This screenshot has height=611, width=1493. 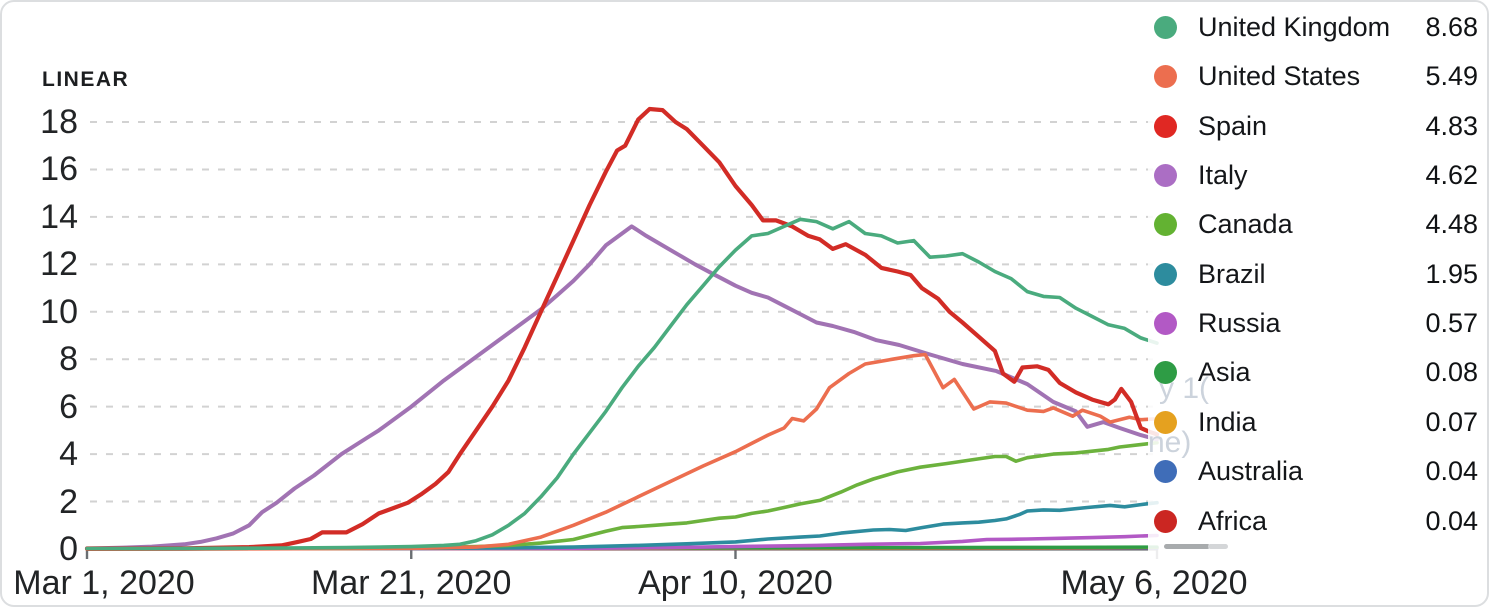 I want to click on legend-item-india: India 0.07, so click(x=1318, y=422).